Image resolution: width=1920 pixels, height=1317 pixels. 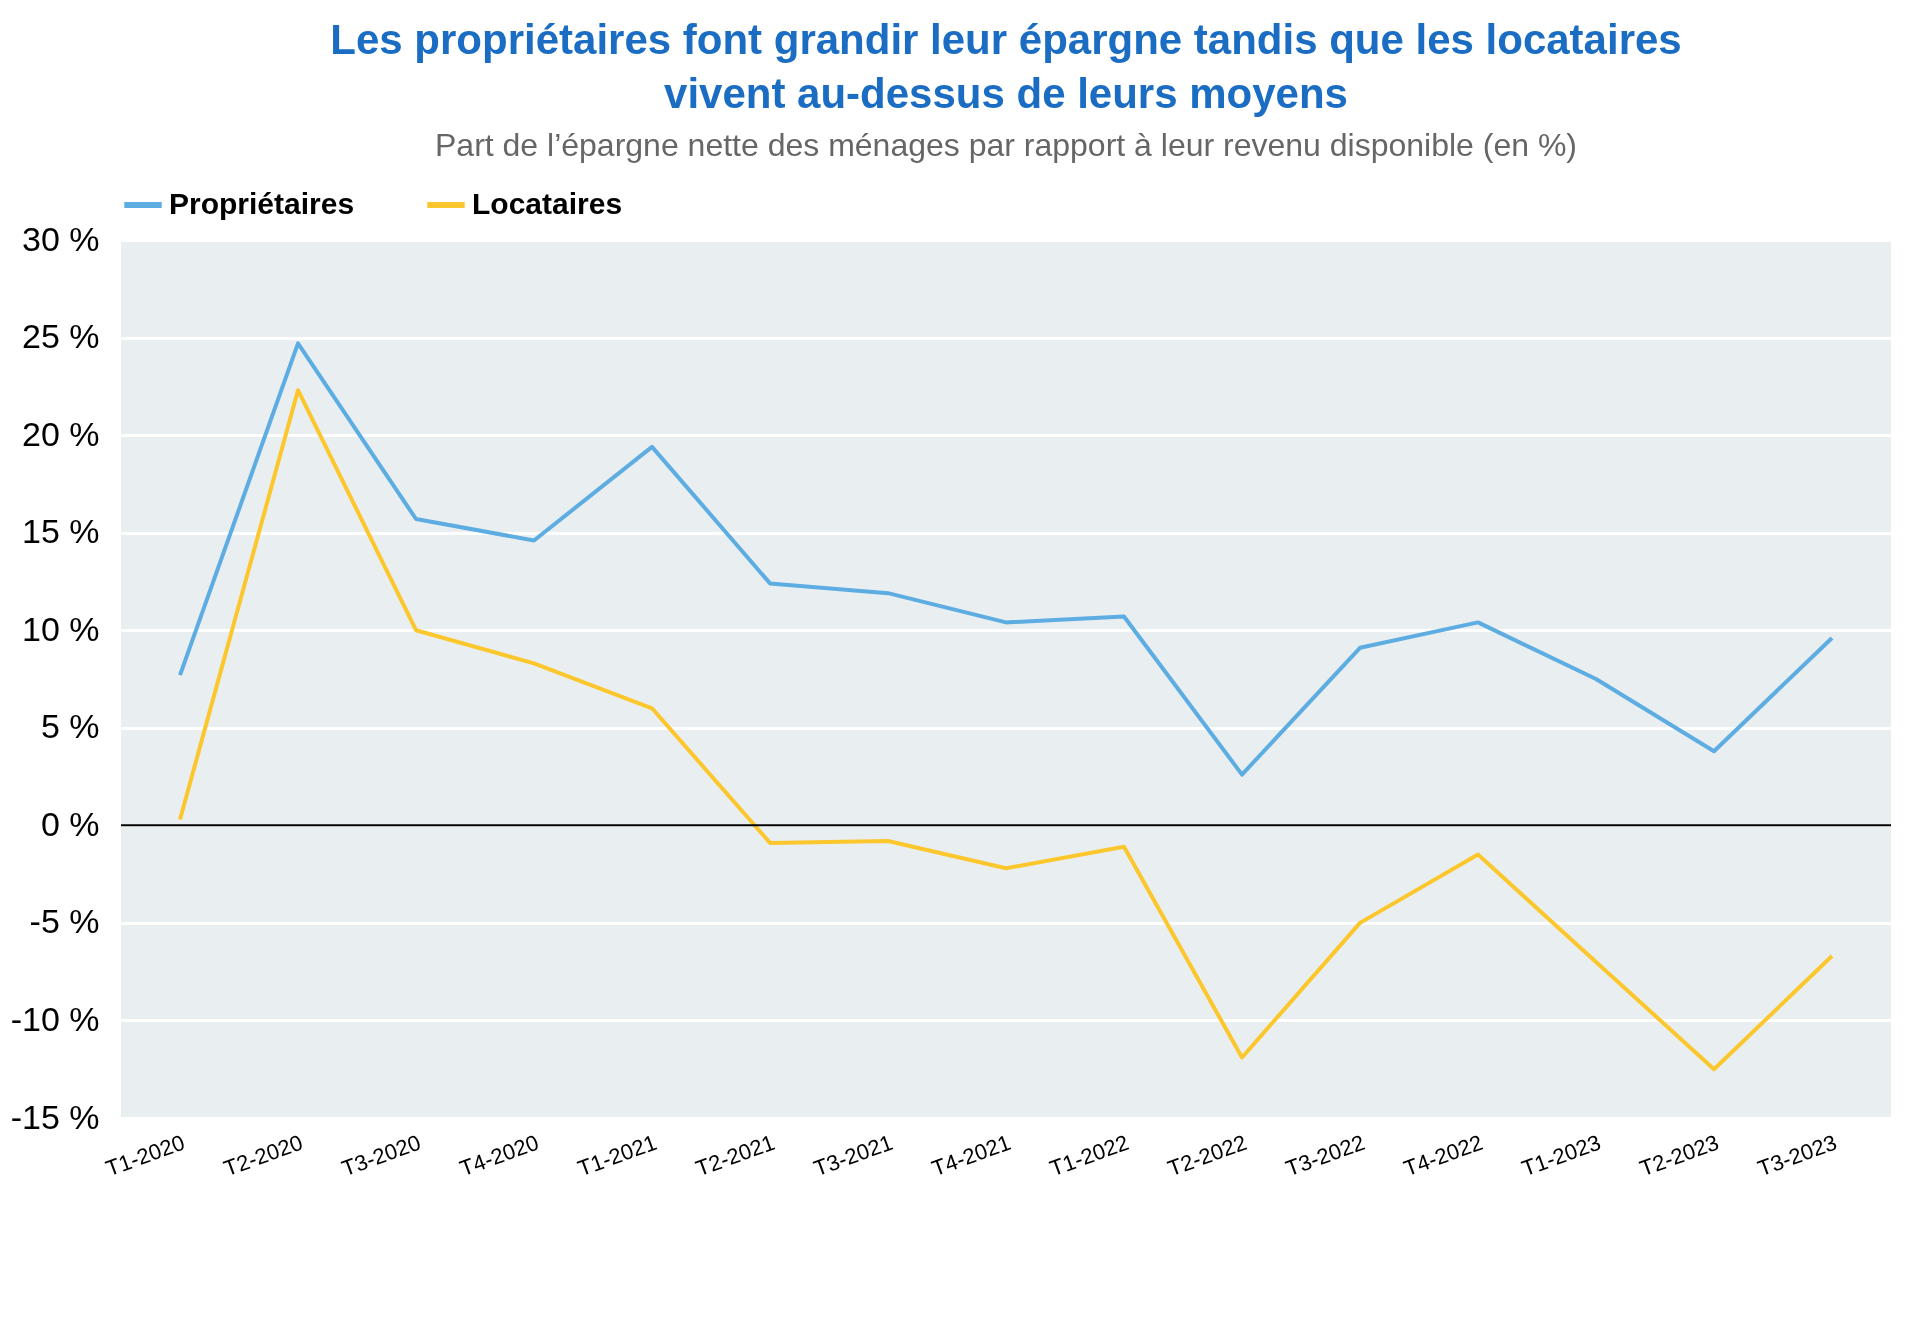 What do you see at coordinates (64, 921) in the screenshot?
I see `y-tick-label: -5 %` at bounding box center [64, 921].